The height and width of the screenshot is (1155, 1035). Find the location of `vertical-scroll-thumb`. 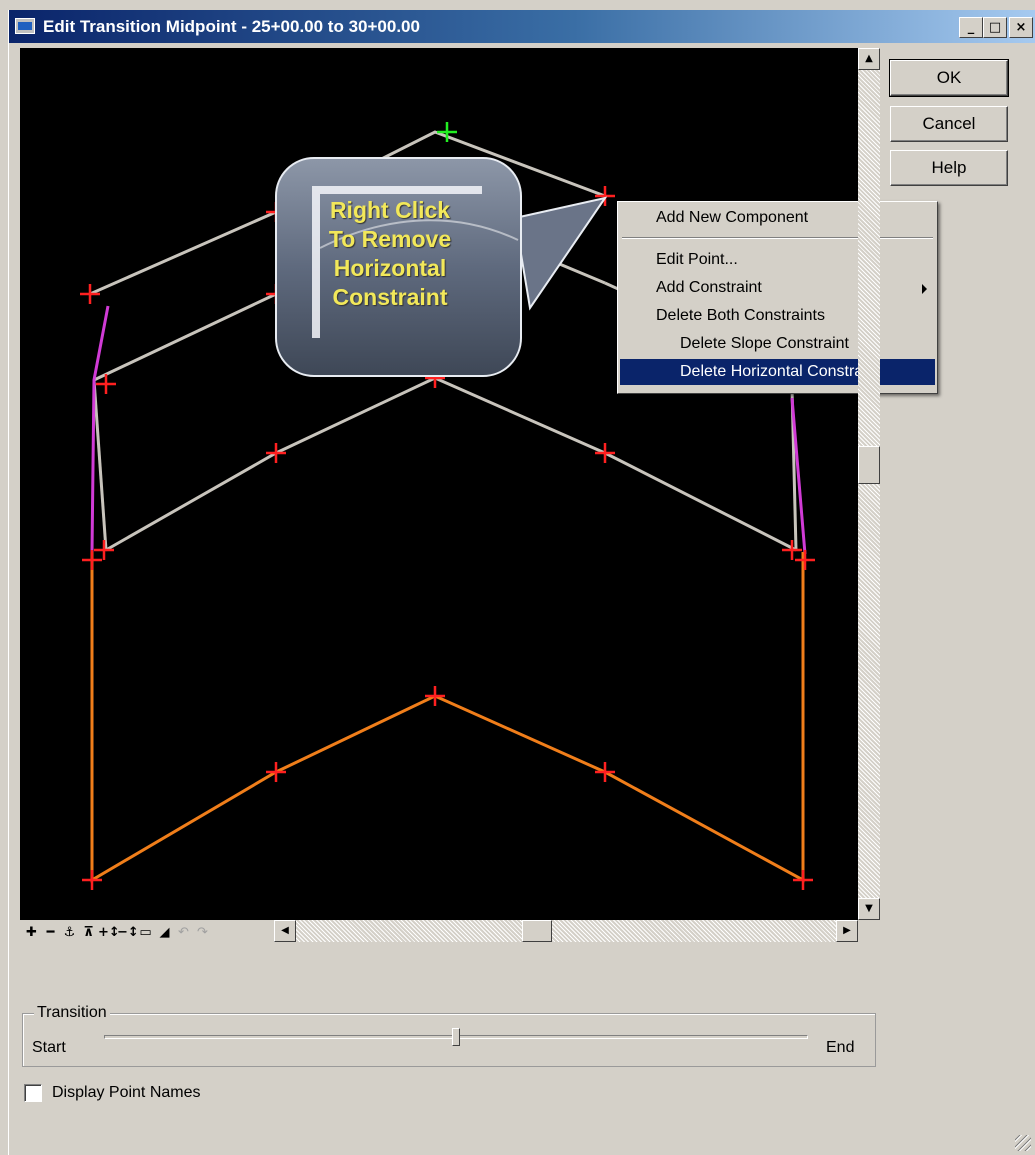

vertical-scroll-thumb is located at coordinates (869, 465).